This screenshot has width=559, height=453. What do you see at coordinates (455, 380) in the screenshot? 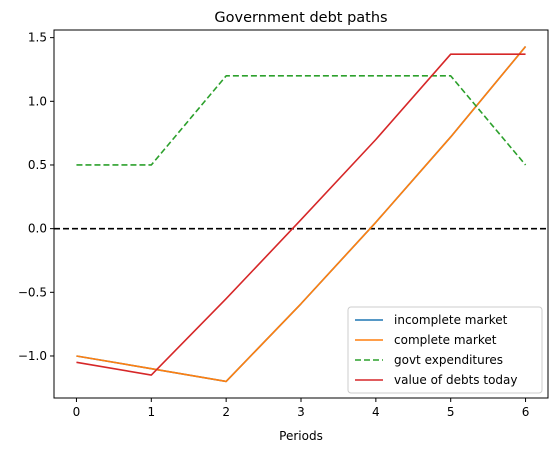
I see `legend-label: value of debts today` at bounding box center [455, 380].